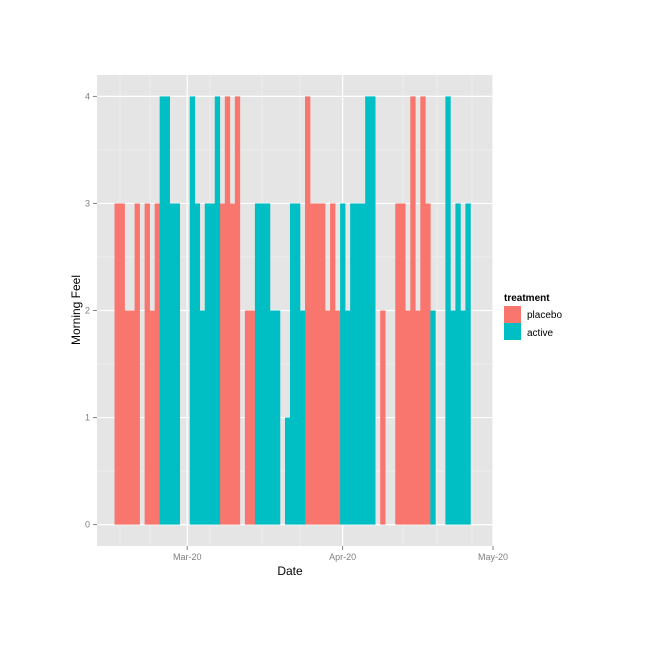  I want to click on y-tick-label: 1, so click(87, 418).